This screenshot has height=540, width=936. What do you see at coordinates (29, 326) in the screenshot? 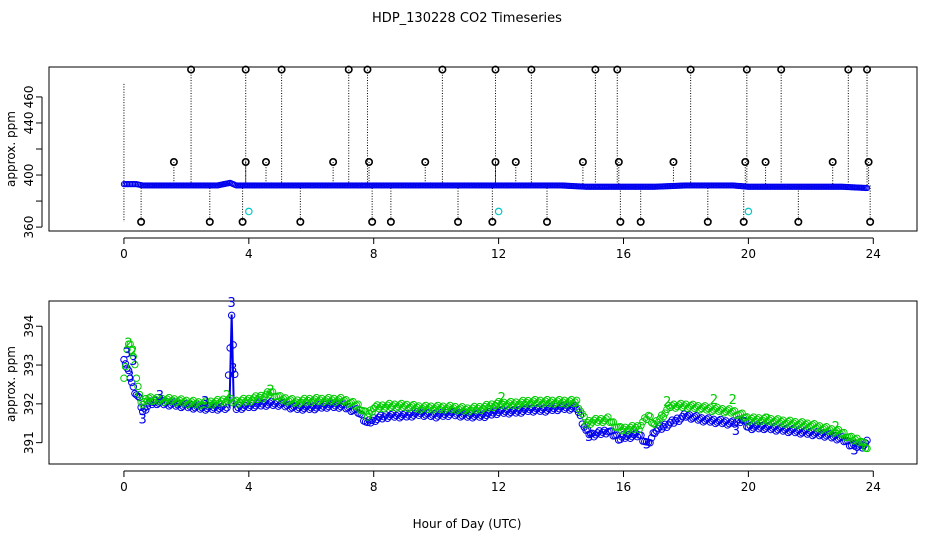
I see `bottom-y-tick-label: 394` at bounding box center [29, 326].